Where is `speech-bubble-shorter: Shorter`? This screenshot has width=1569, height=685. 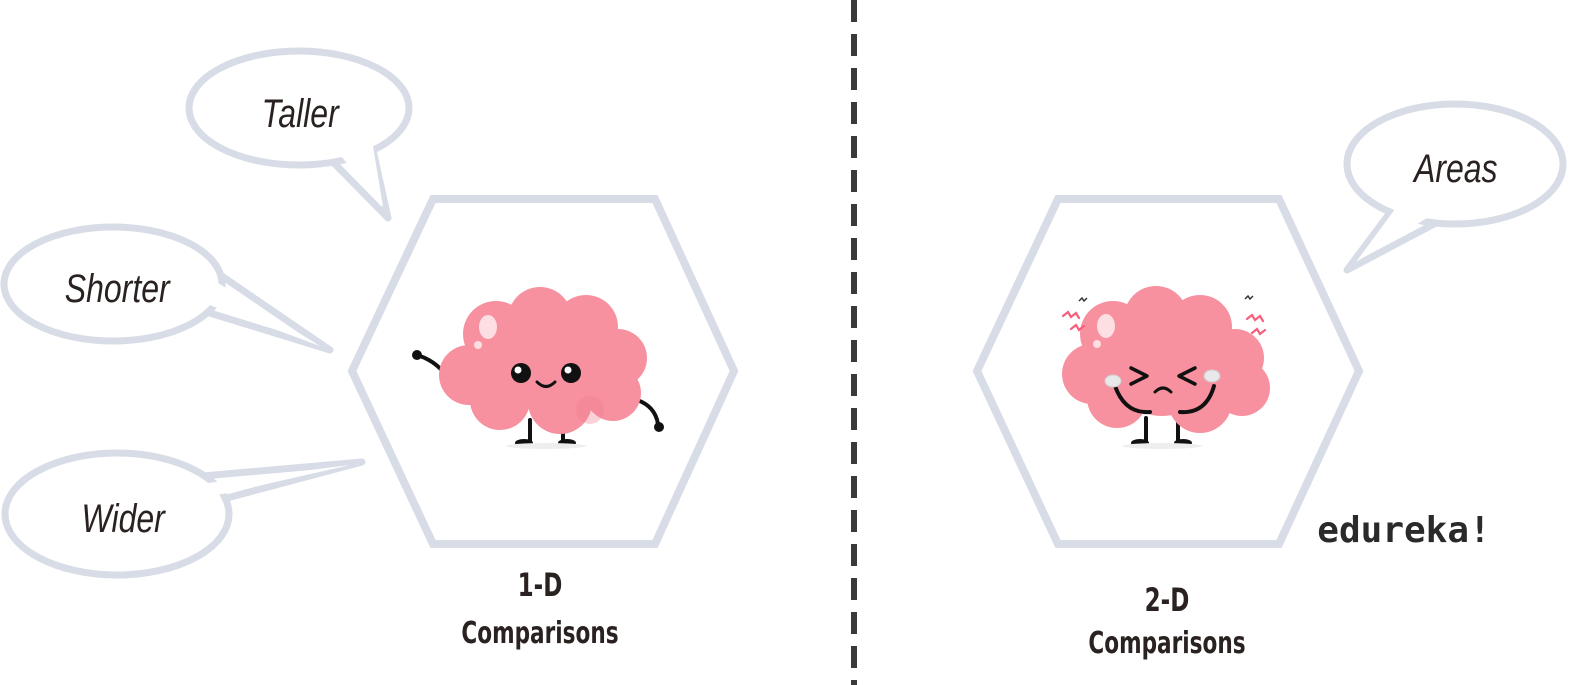 speech-bubble-shorter: Shorter is located at coordinates (167, 288).